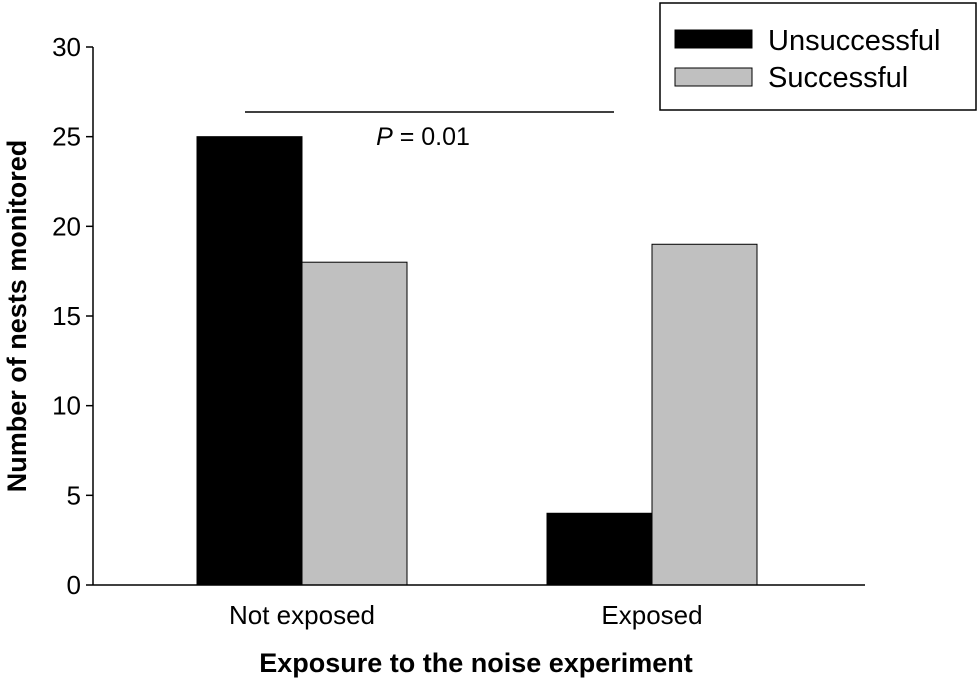 This screenshot has height=688, width=980. What do you see at coordinates (74, 495) in the screenshot?
I see `y-tick-label: 5` at bounding box center [74, 495].